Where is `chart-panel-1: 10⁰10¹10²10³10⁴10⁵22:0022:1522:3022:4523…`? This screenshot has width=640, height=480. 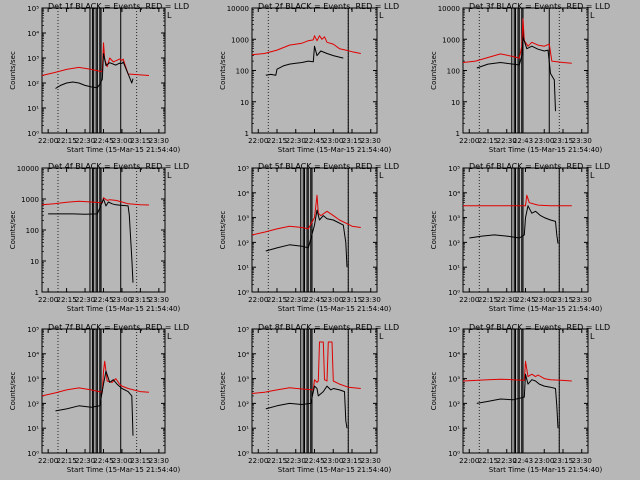
chart-panel-1: 10⁰10¹10²10³10⁴10⁵22:0022:1522:3022:4523… is located at coordinates (99, 78).